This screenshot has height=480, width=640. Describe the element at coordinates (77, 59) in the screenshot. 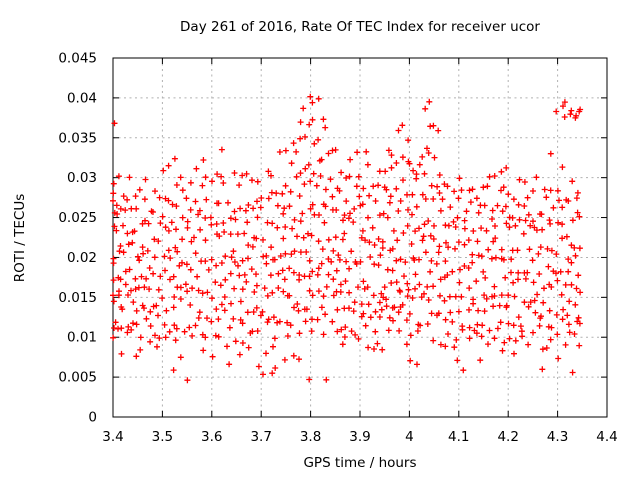

I see `y-tick-label: 0.045` at that location.